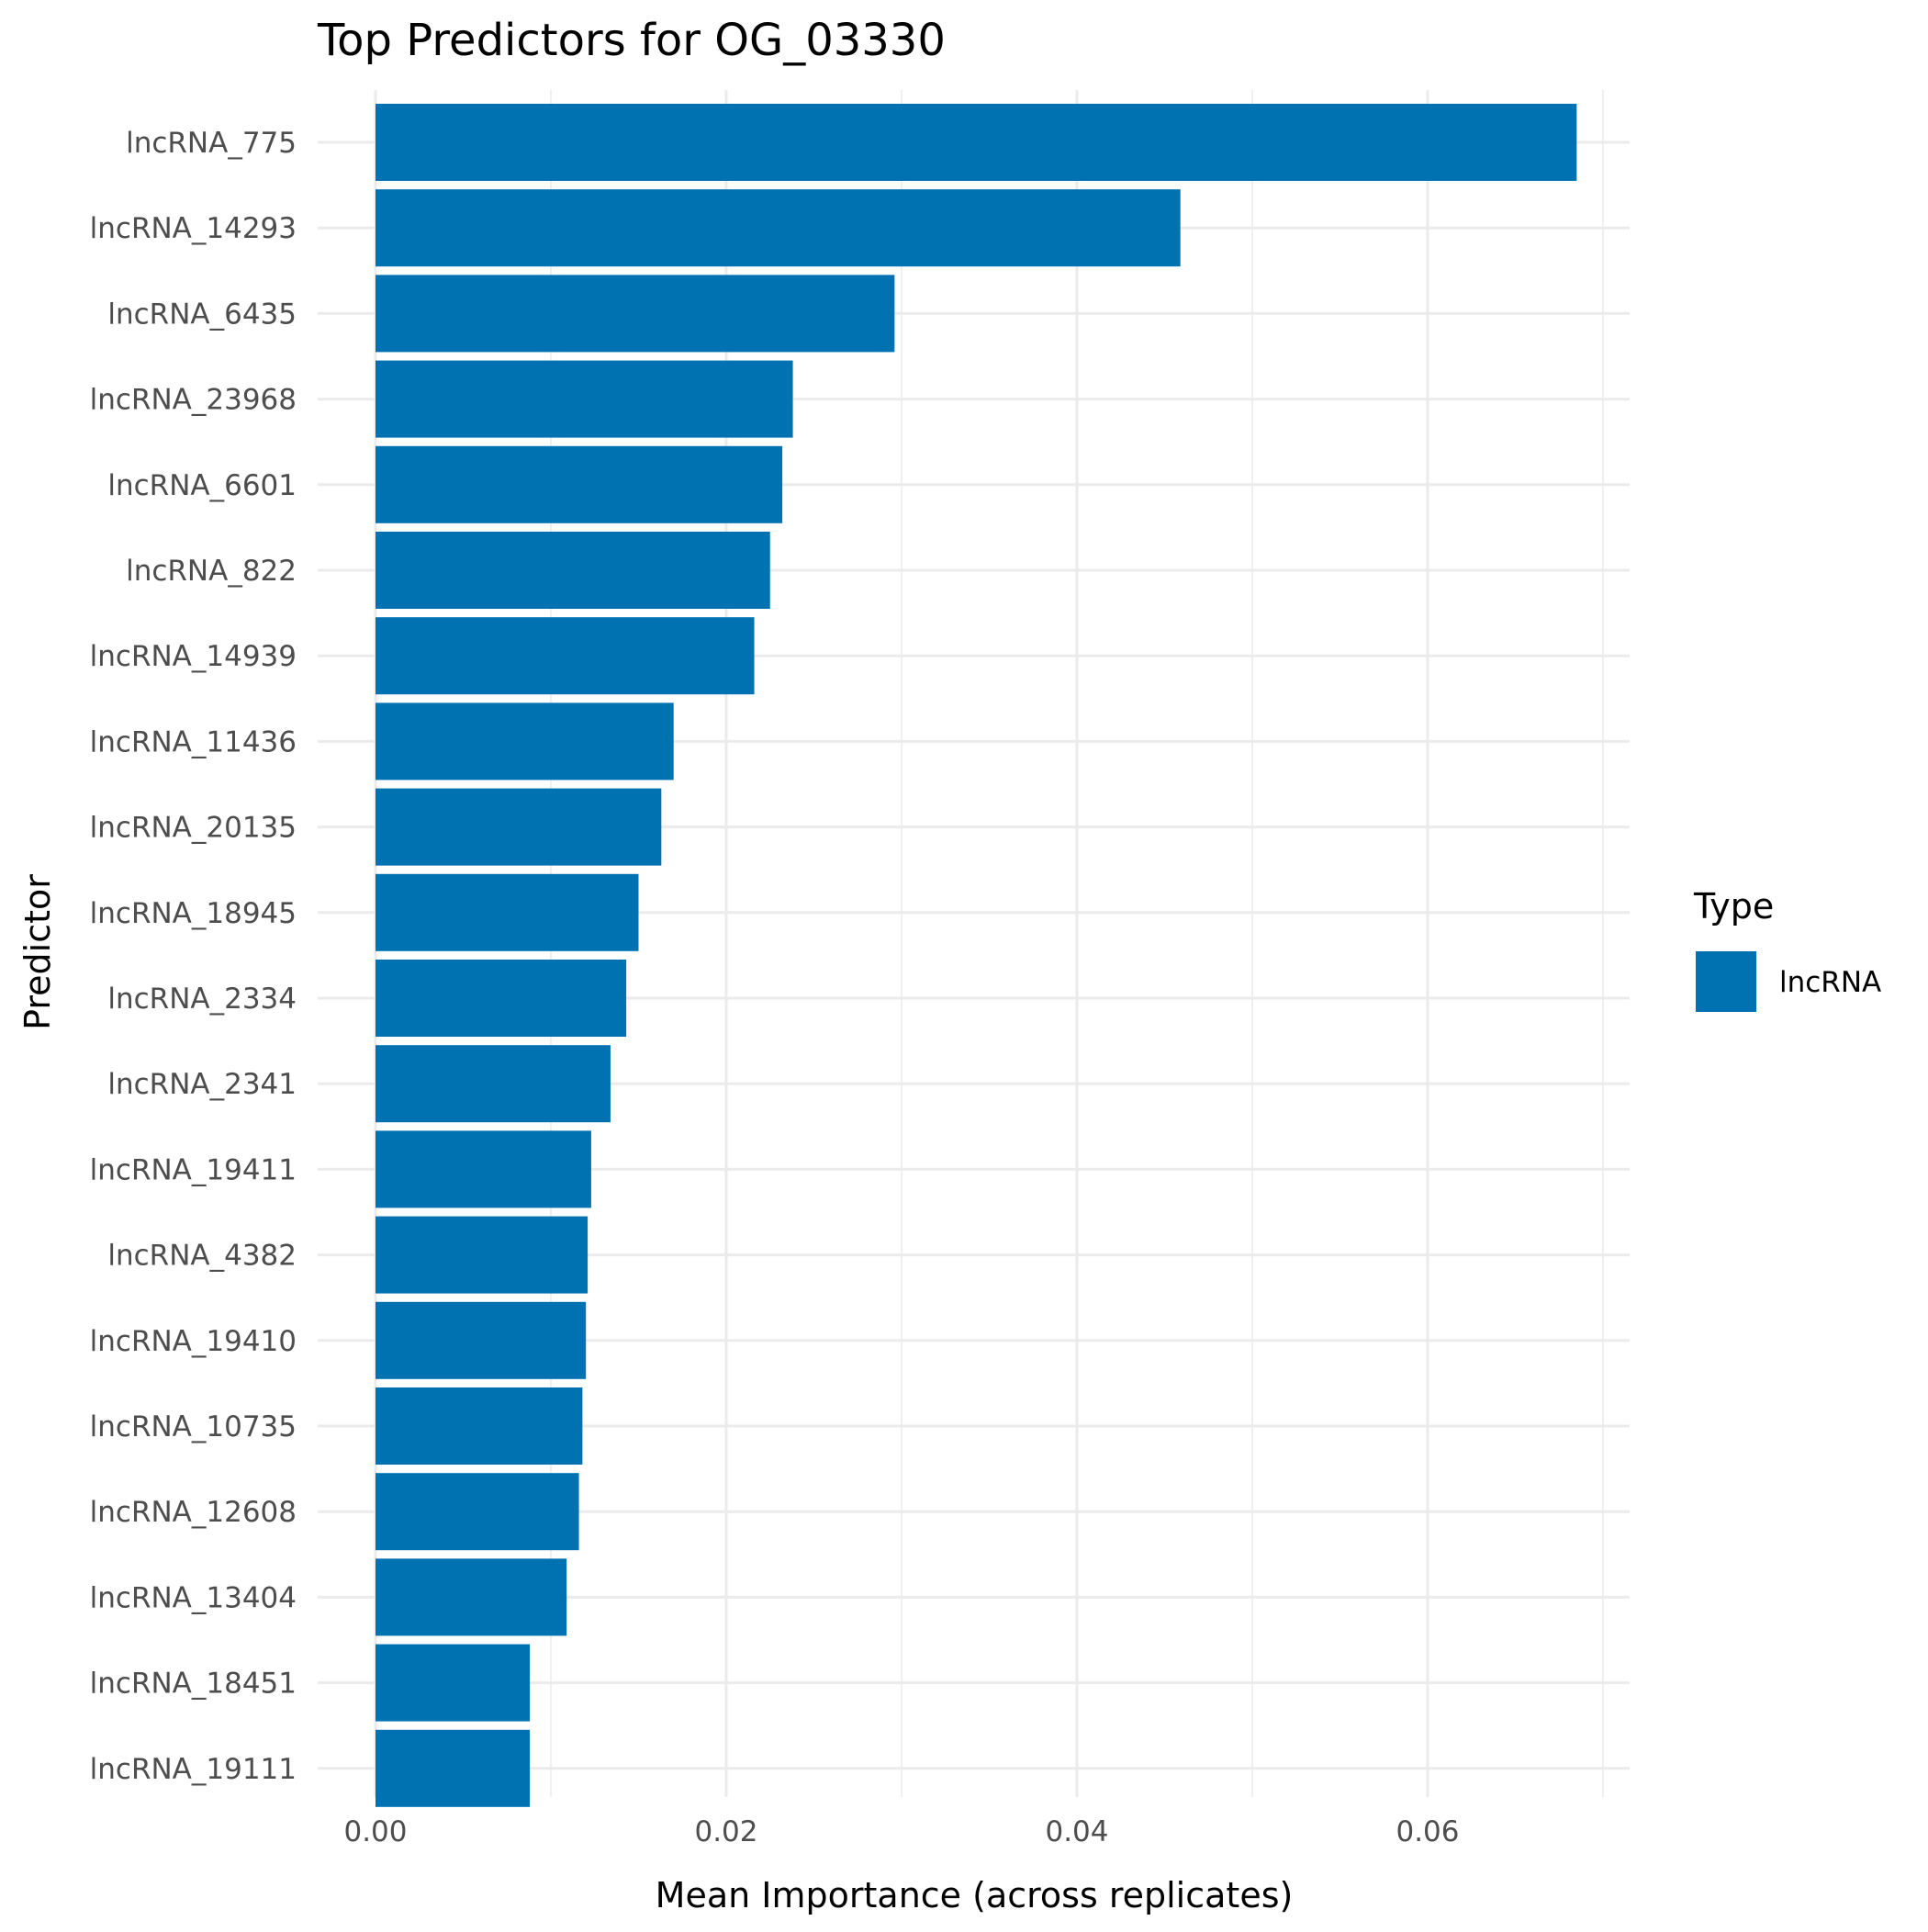  I want to click on legend-title: Type, so click(1733, 906).